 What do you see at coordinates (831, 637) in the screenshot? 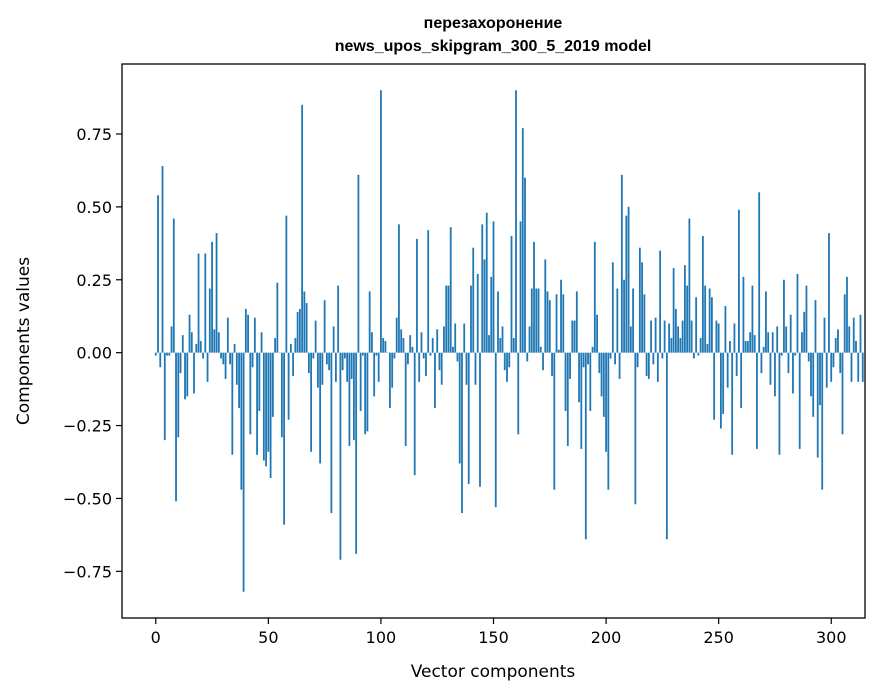
I see `x-tick-label-300: 300` at bounding box center [831, 637].